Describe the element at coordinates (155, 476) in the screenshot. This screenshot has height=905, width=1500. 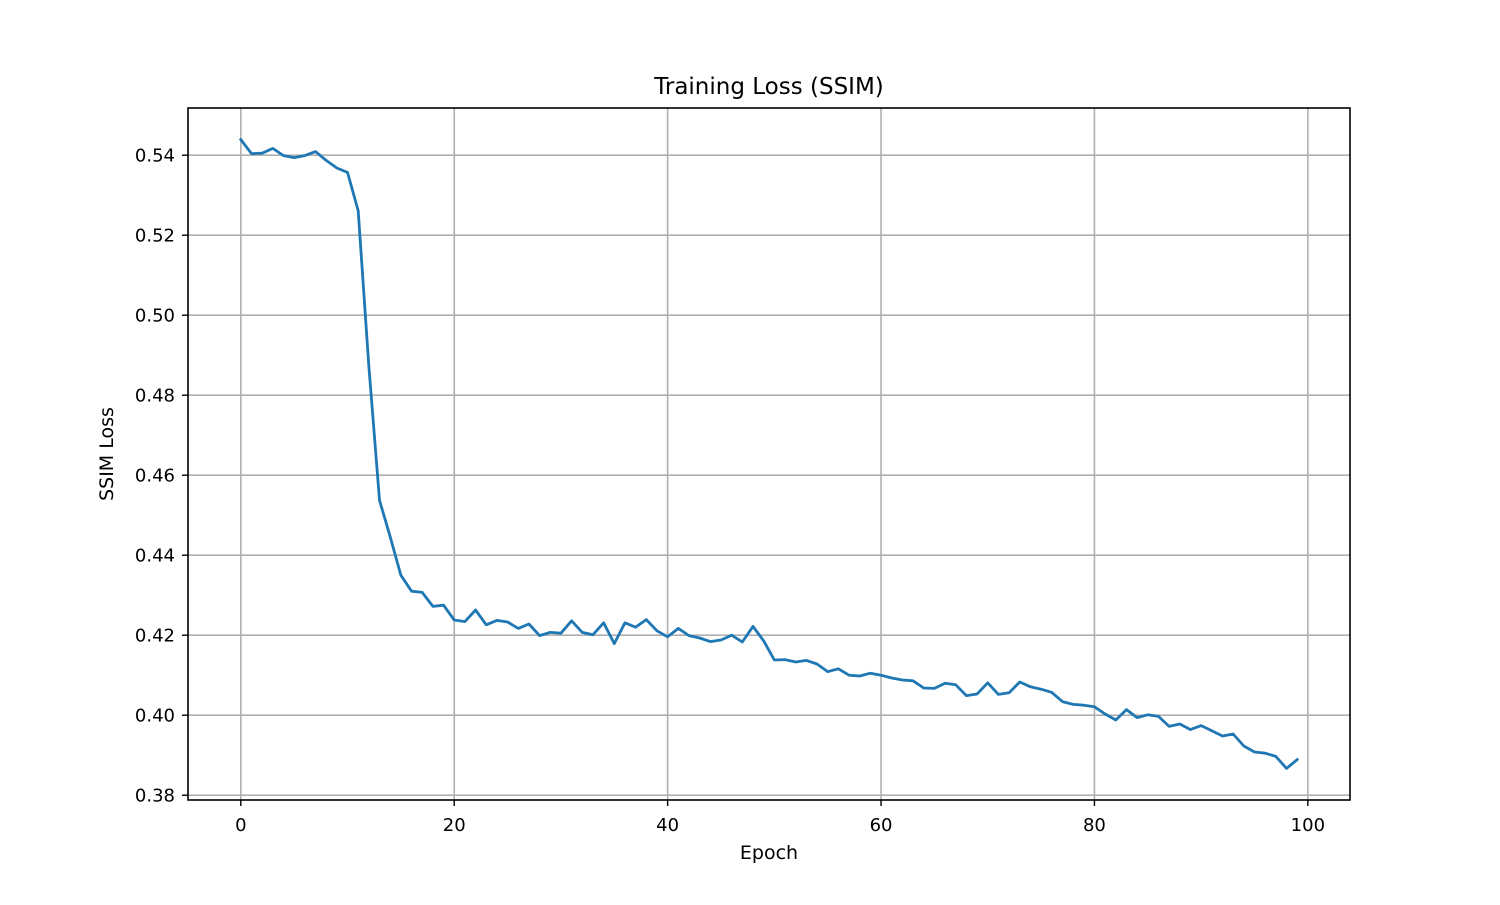
I see `y-tick-label: 0.46` at that location.